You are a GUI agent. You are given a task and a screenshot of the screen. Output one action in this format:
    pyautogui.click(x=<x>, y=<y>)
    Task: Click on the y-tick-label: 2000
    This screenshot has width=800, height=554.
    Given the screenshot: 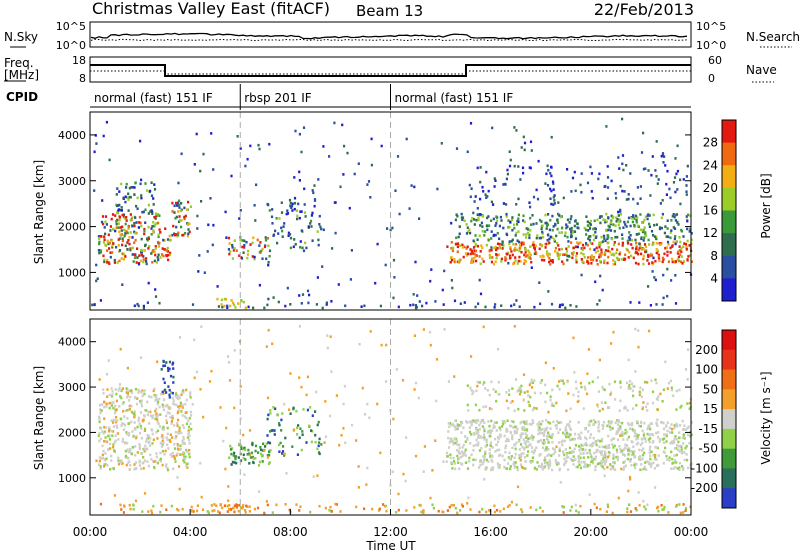 What is the action you would take?
    pyautogui.click(x=72, y=227)
    